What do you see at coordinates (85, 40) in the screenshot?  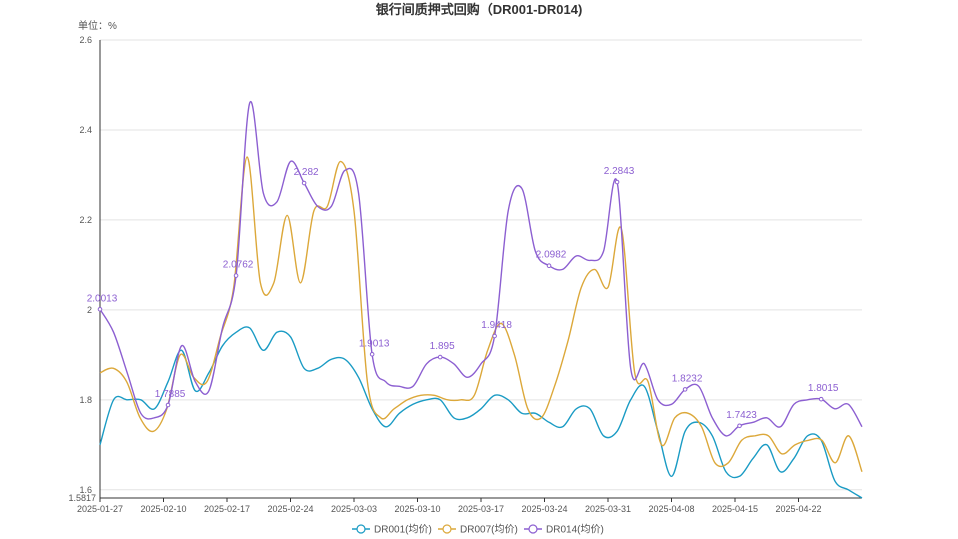 I see `y-tick-label: 2.6` at bounding box center [85, 40].